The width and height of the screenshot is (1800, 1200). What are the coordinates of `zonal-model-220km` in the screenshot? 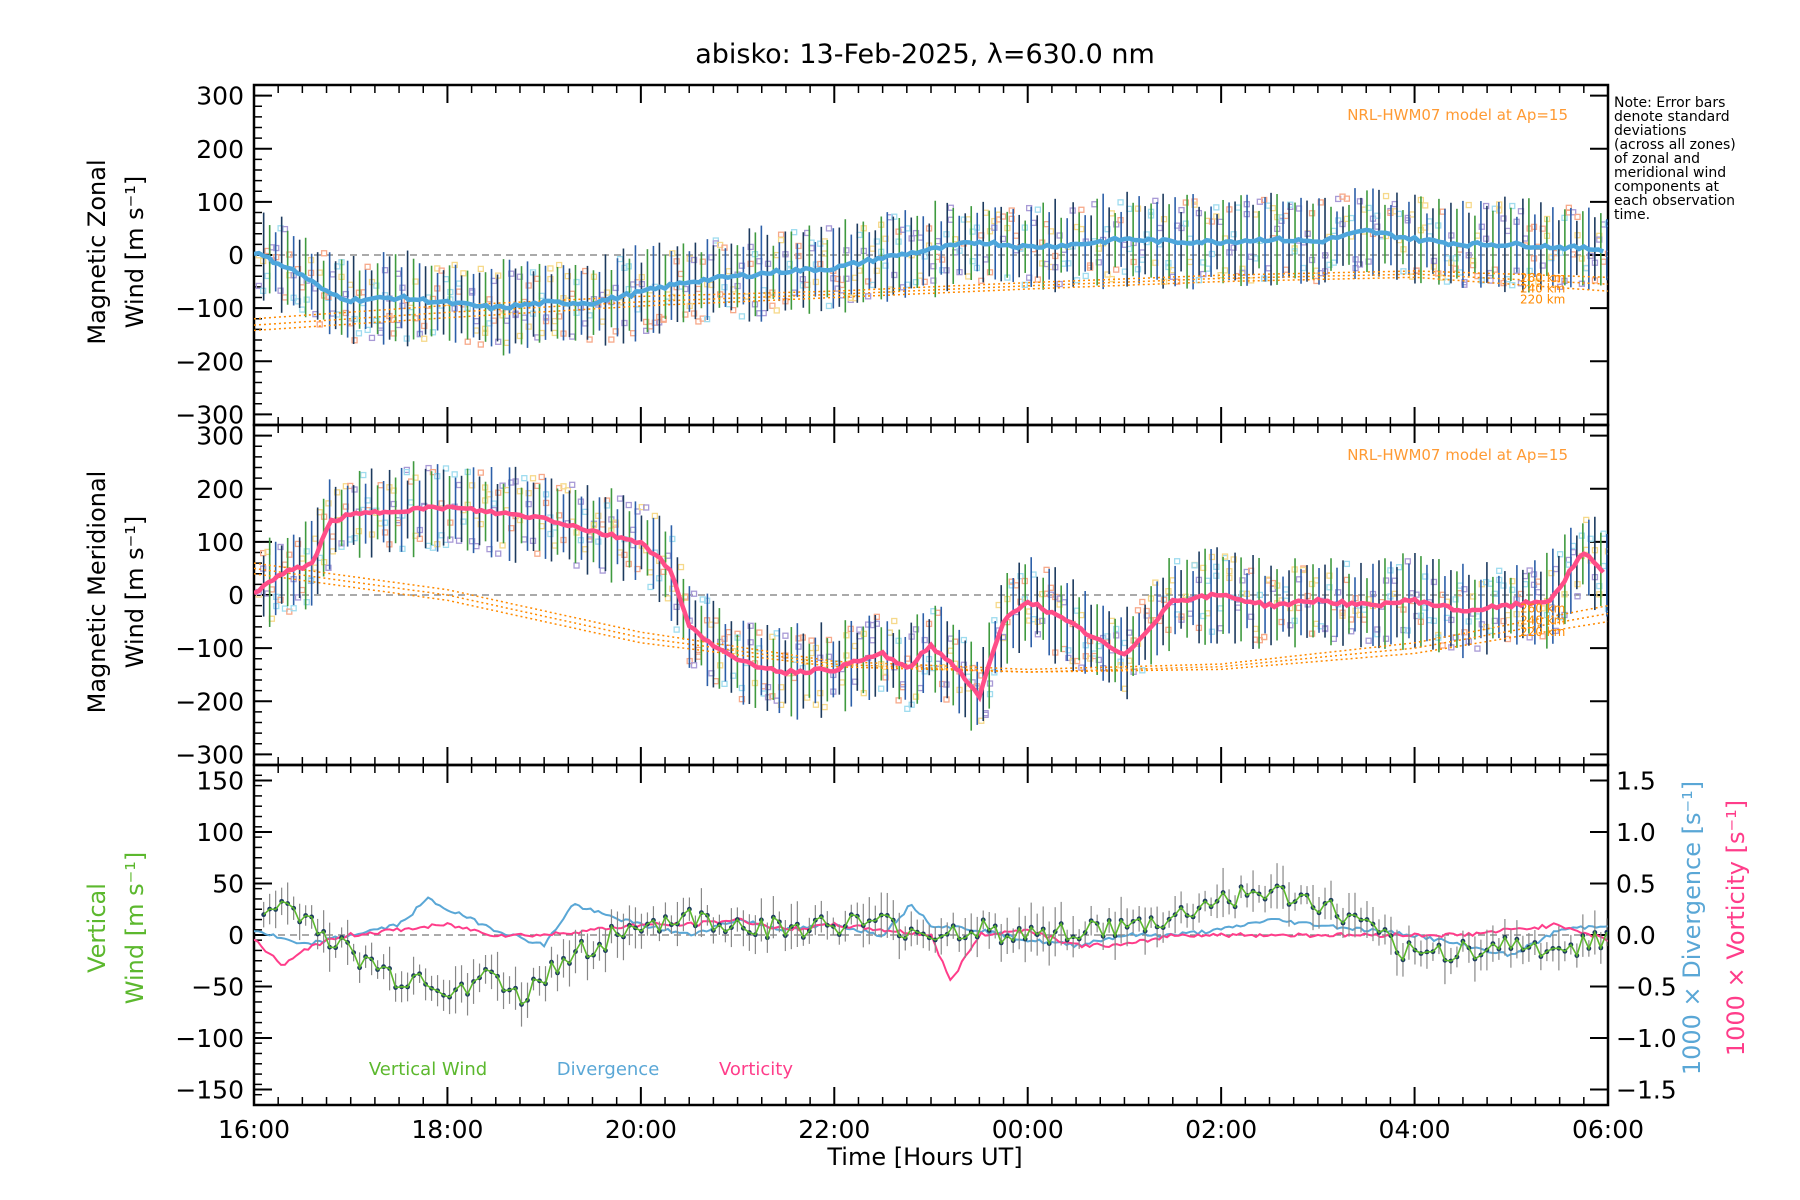 It's located at (931, 304).